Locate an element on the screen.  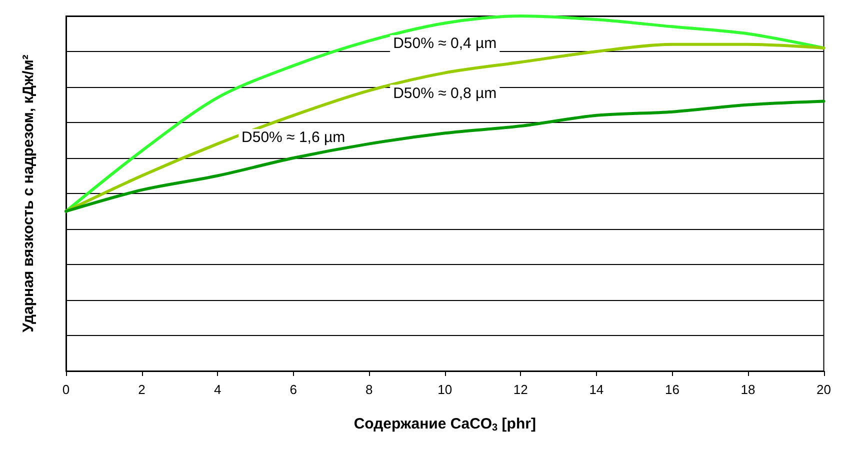
x-tick-label: 10 is located at coordinates (445, 389).